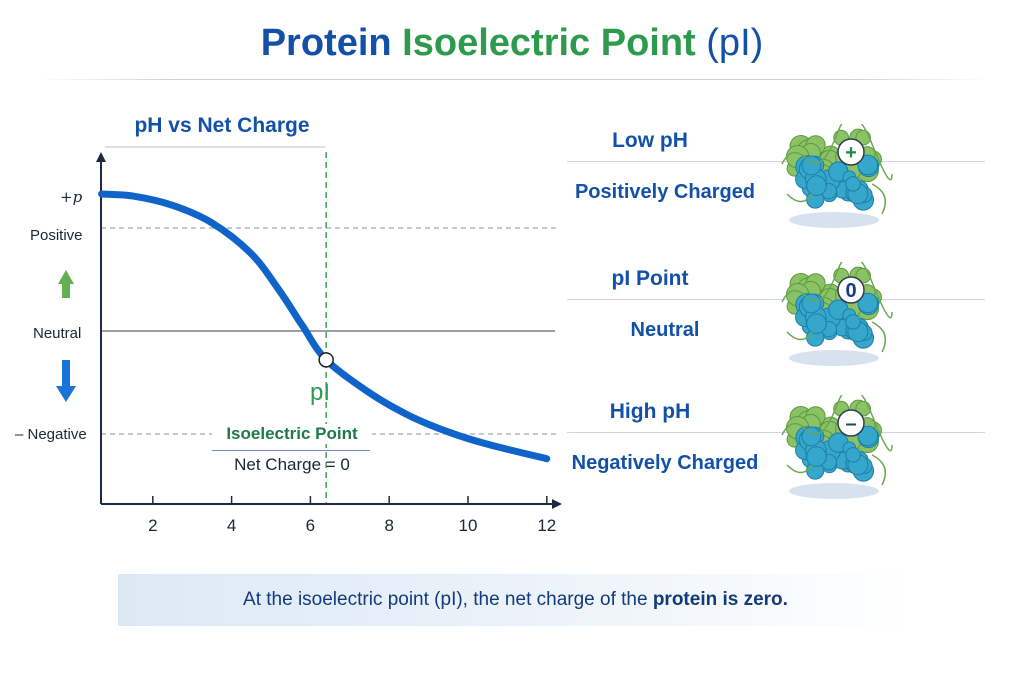  Describe the element at coordinates (66, 381) in the screenshot. I see `arrow-down-icon` at that location.